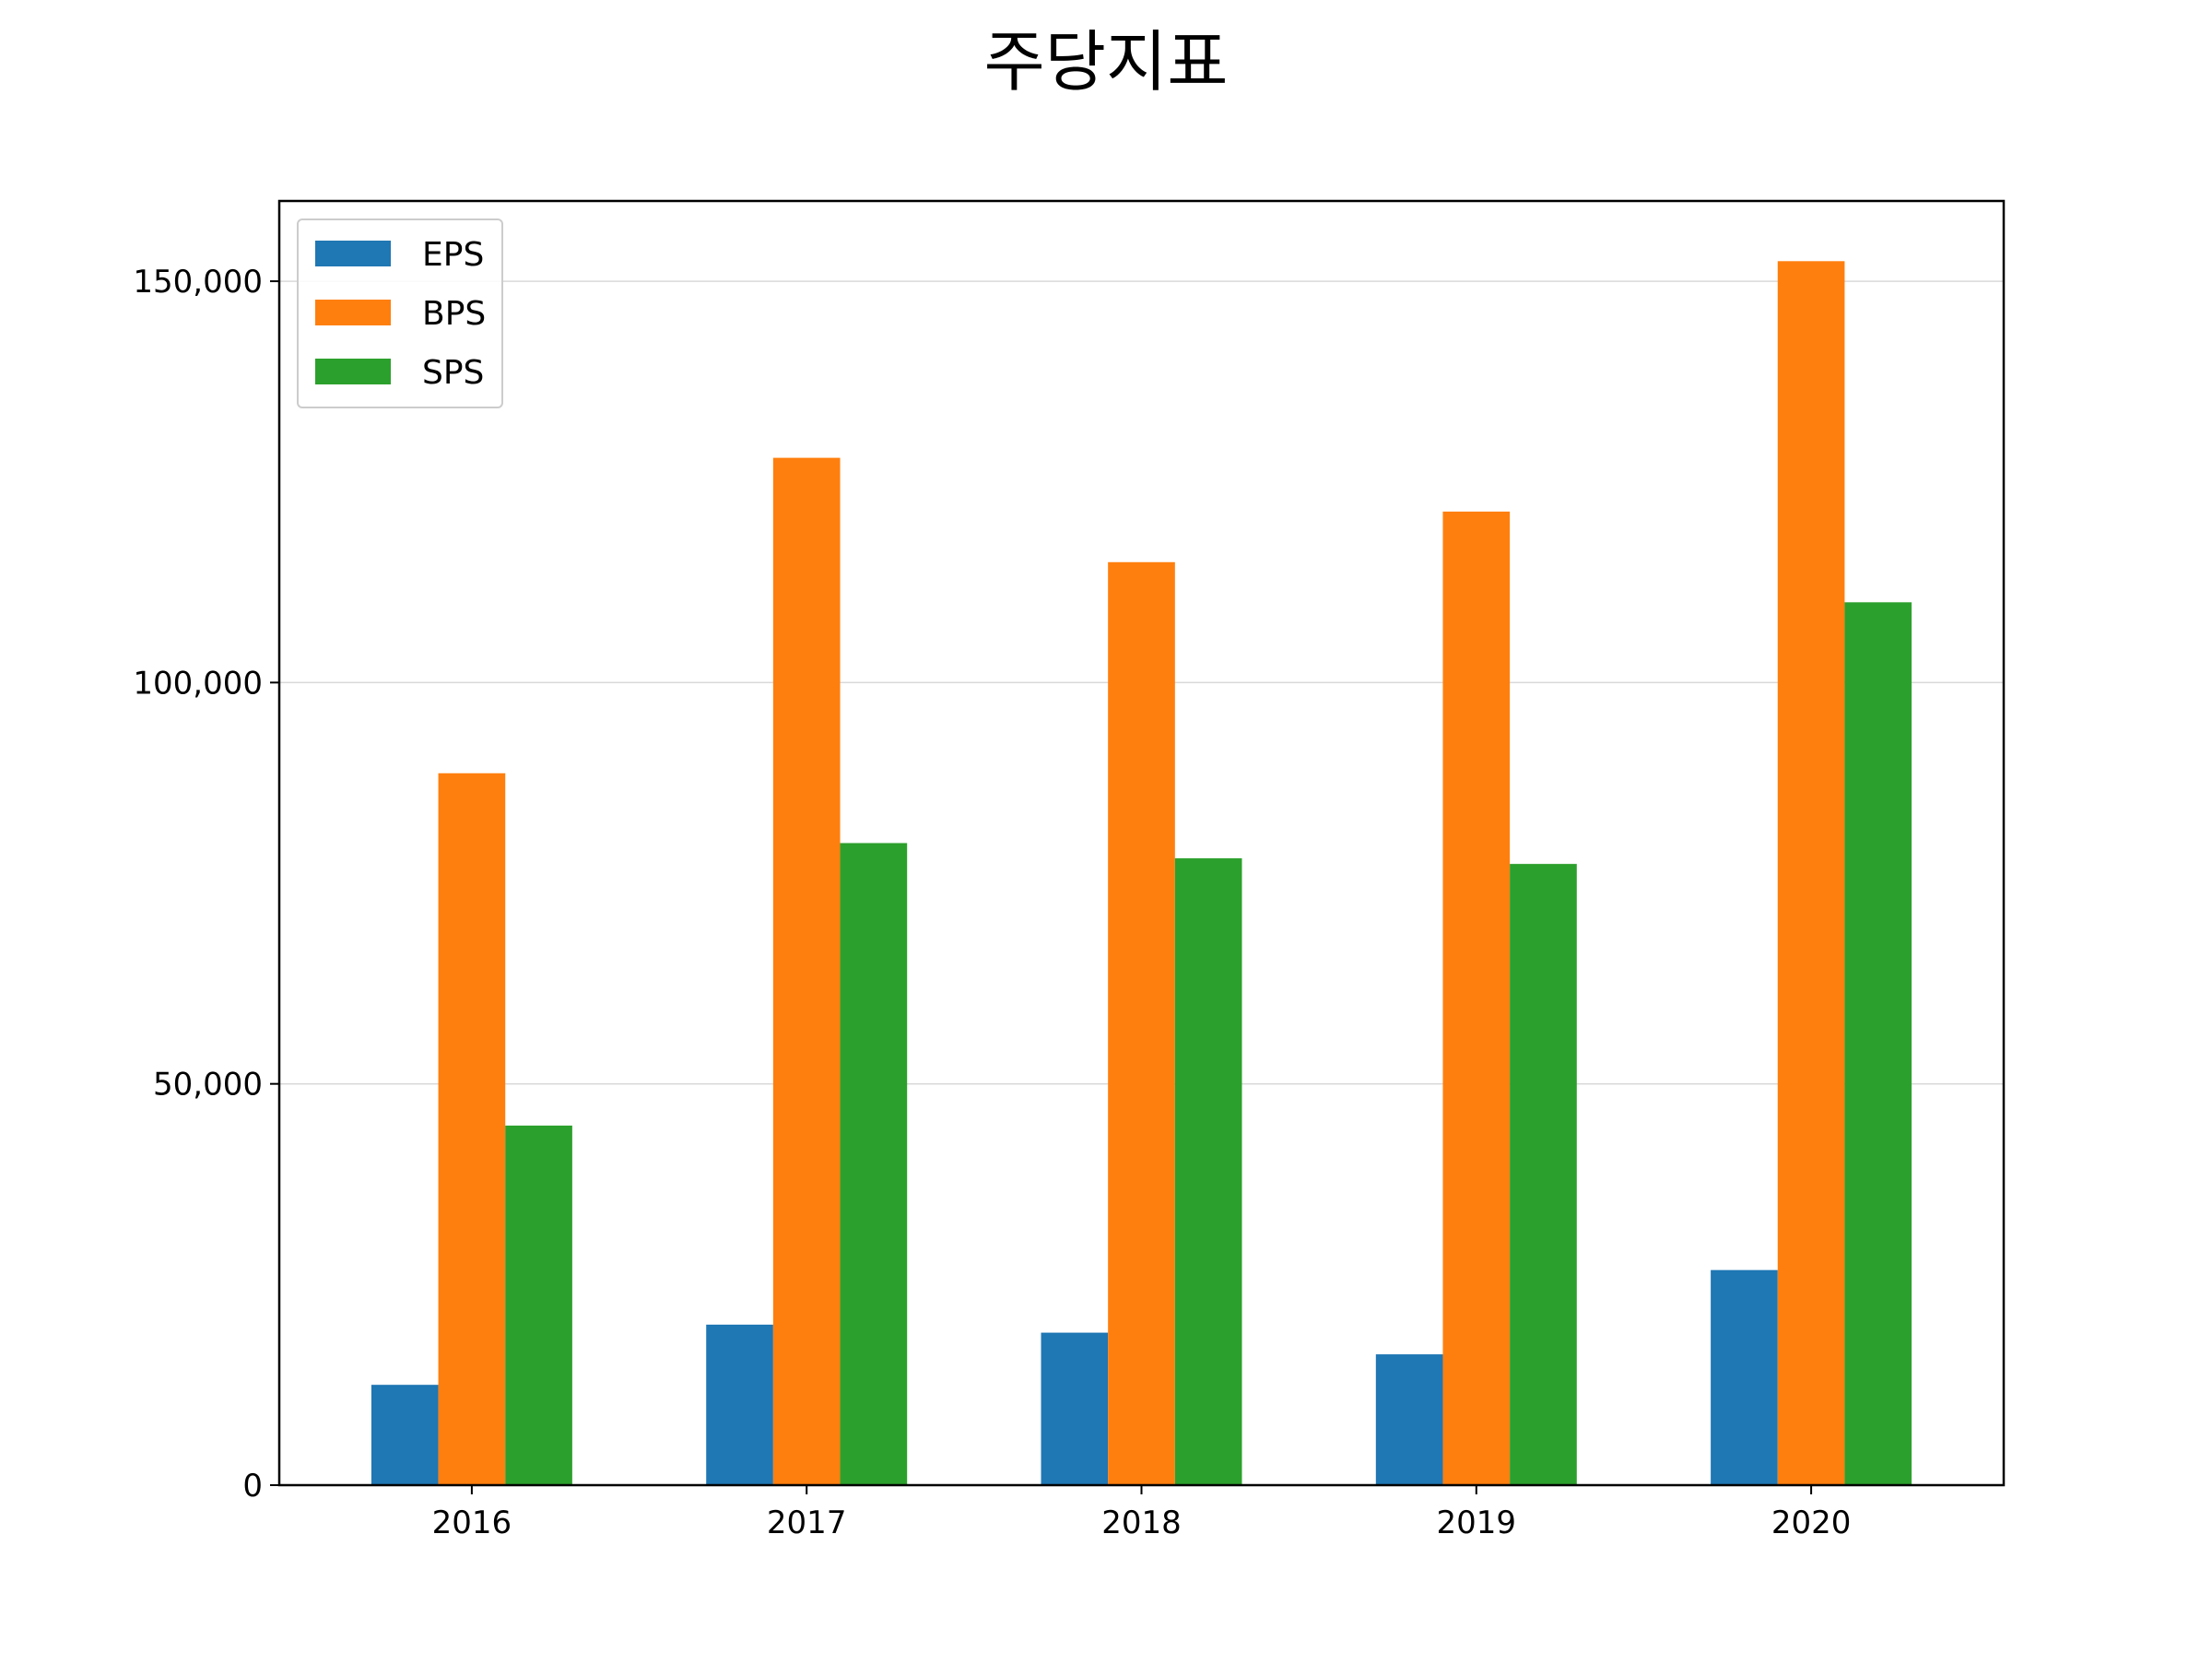  Describe the element at coordinates (353, 253) in the screenshot. I see `legend-swatch-eps` at that location.